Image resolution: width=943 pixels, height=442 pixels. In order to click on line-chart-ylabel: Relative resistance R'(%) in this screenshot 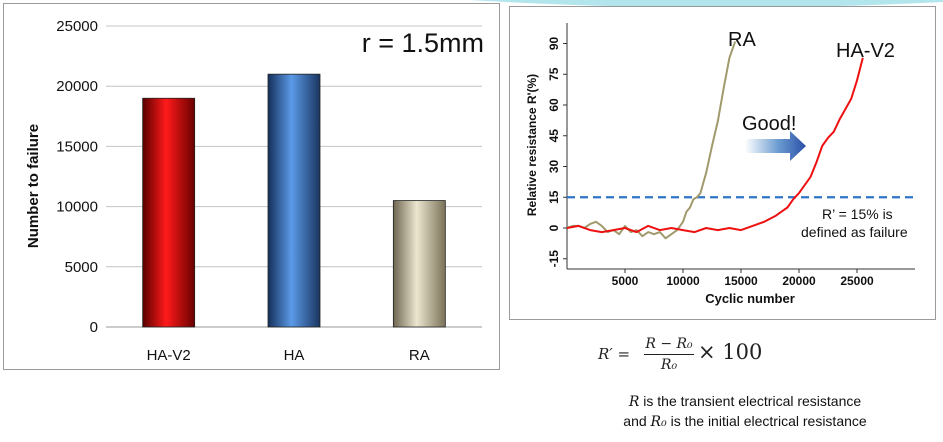, I will do `click(532, 145)`.